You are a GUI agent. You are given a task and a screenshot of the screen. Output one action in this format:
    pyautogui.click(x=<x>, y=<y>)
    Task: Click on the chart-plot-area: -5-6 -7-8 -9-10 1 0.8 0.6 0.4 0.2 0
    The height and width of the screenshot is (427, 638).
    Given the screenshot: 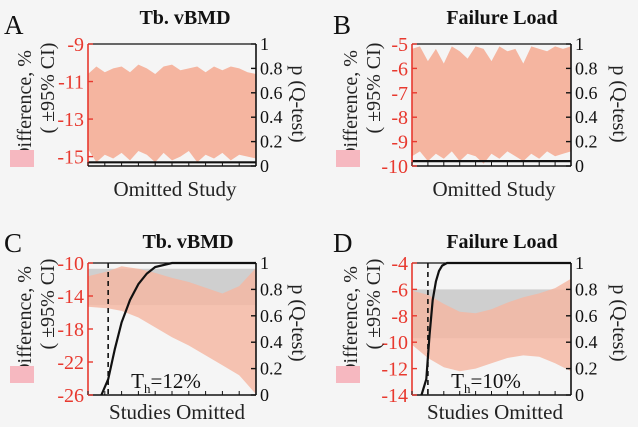 What is the action you would take?
    pyautogui.click(x=489, y=106)
    